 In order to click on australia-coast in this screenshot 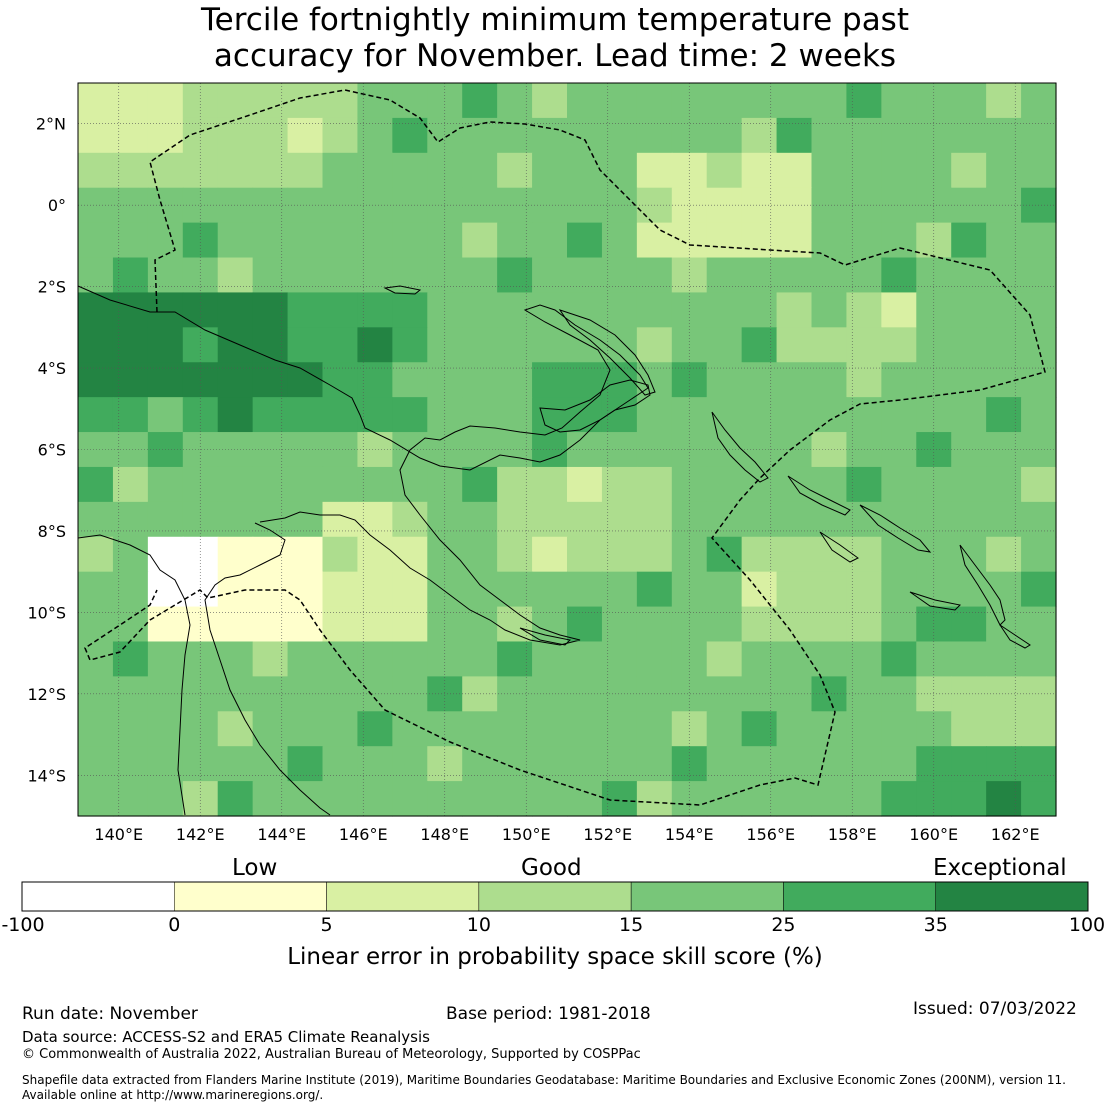, I will do `click(204, 669)`.